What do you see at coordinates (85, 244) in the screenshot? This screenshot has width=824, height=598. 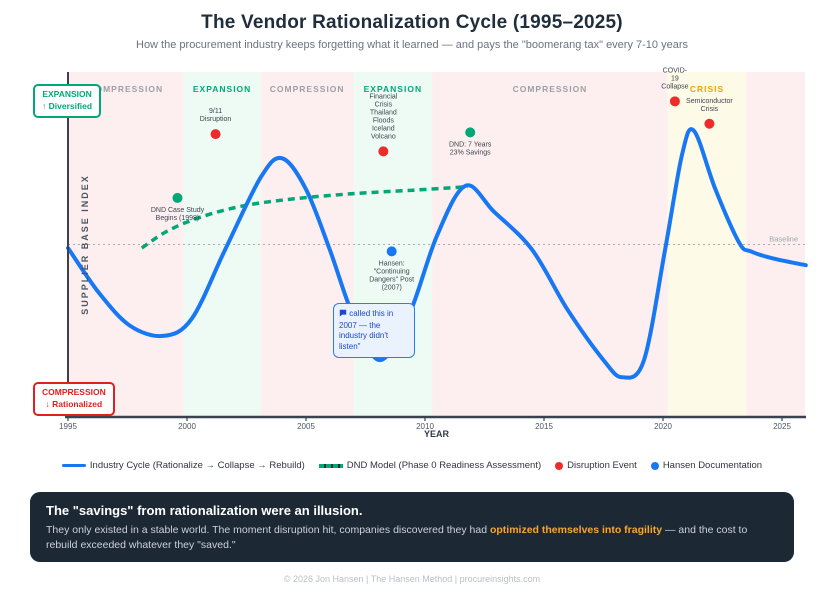 I see `y-axis-title: SUPPLIER BASE INDEX` at bounding box center [85, 244].